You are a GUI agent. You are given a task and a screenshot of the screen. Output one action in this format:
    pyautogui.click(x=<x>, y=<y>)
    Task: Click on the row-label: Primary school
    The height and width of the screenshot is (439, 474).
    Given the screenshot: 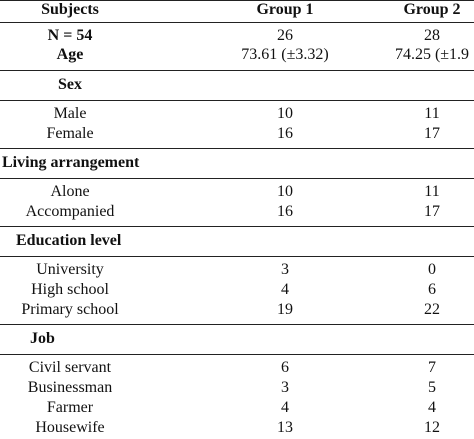 What is the action you would take?
    pyautogui.click(x=70, y=309)
    